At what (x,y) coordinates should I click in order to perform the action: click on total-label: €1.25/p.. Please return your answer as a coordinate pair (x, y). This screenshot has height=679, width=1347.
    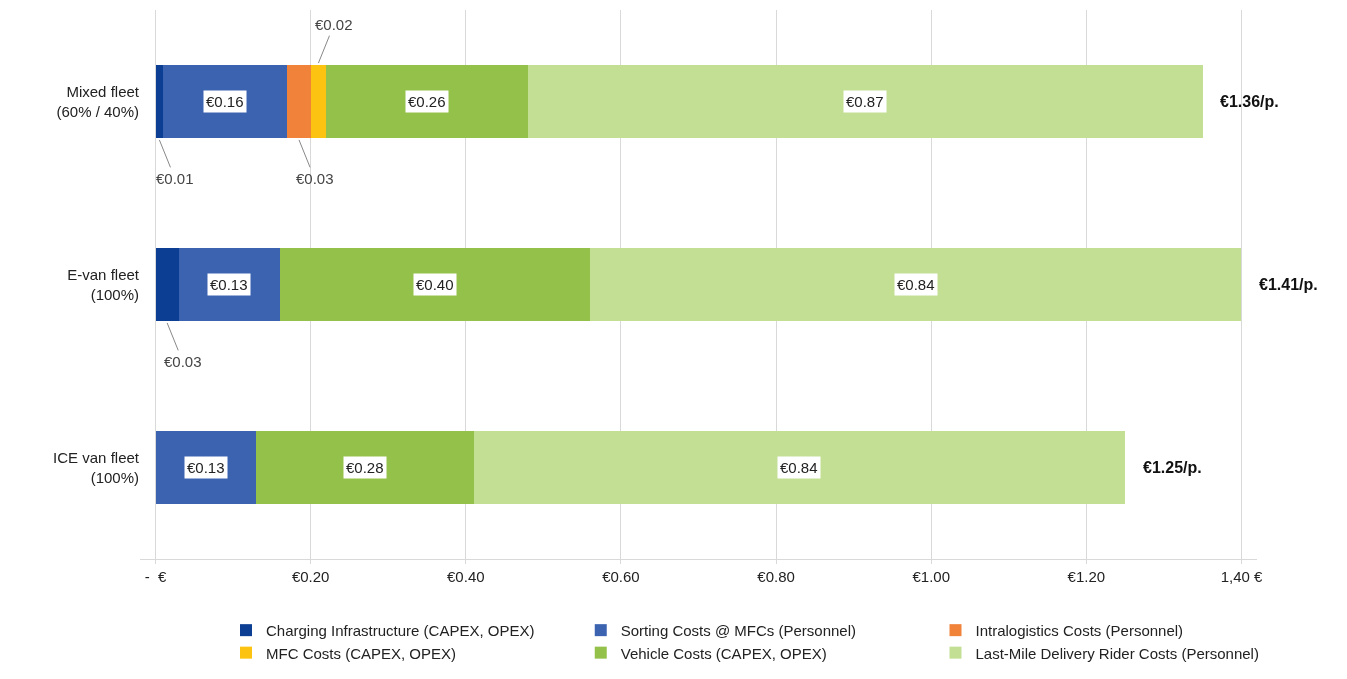
    Looking at the image, I should click on (1172, 467).